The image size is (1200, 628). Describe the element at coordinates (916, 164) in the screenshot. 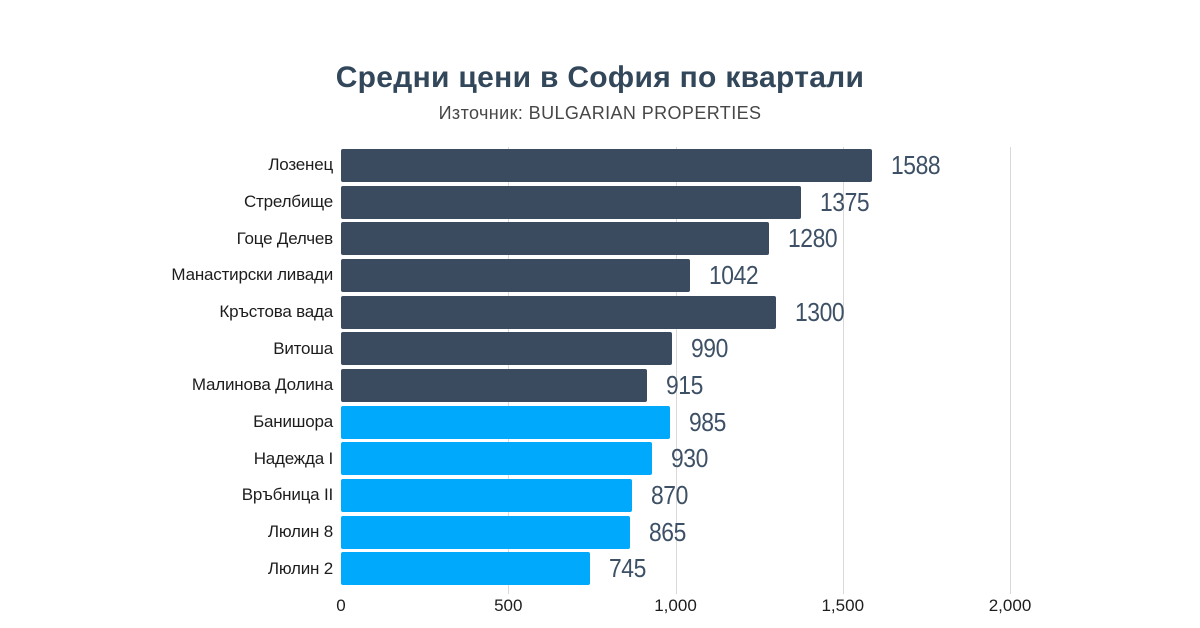

I see `value-label: 1588` at that location.